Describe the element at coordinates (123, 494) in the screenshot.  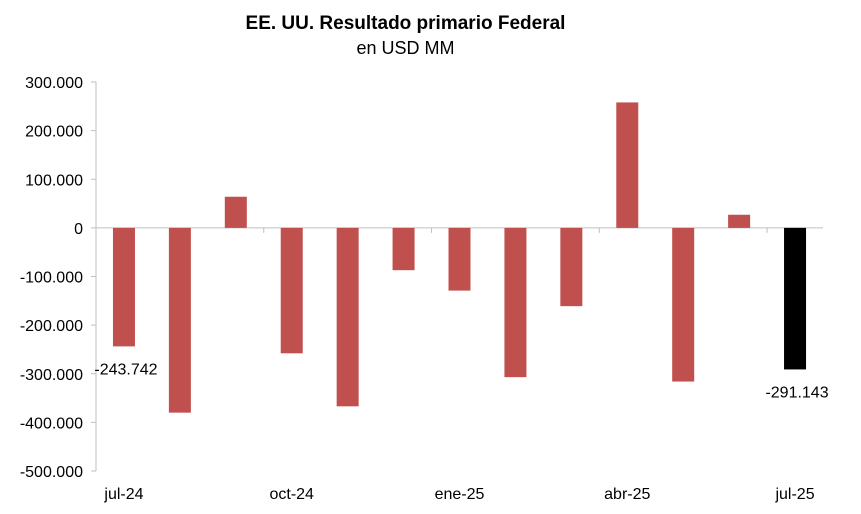
I see `x-tick-label: jul-24` at that location.